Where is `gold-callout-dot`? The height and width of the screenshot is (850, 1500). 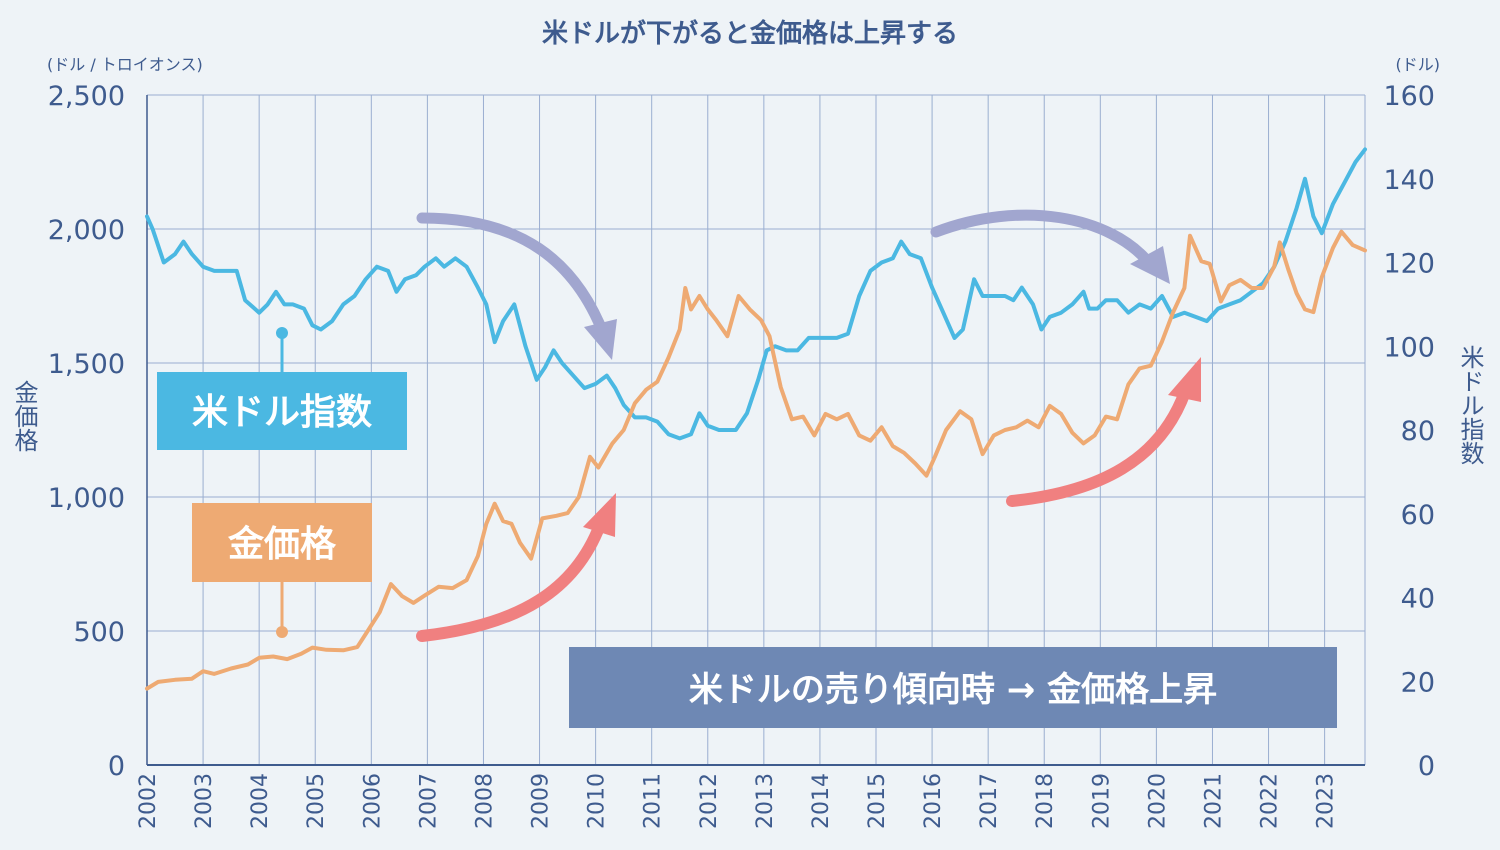 gold-callout-dot is located at coordinates (282, 632).